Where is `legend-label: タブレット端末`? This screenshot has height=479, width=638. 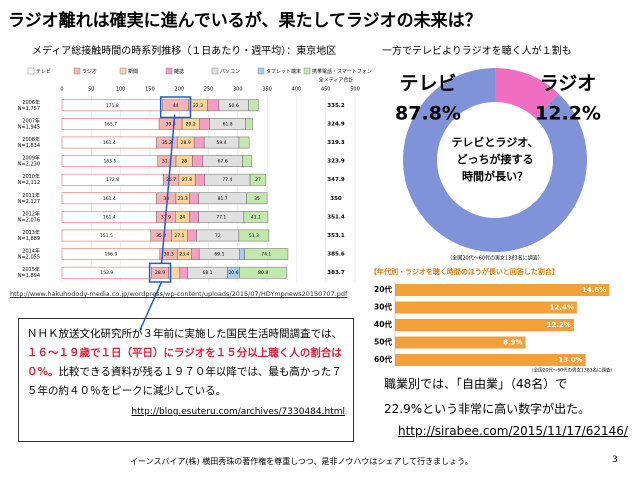 legend-label: タブレット端末 is located at coordinates (283, 71).